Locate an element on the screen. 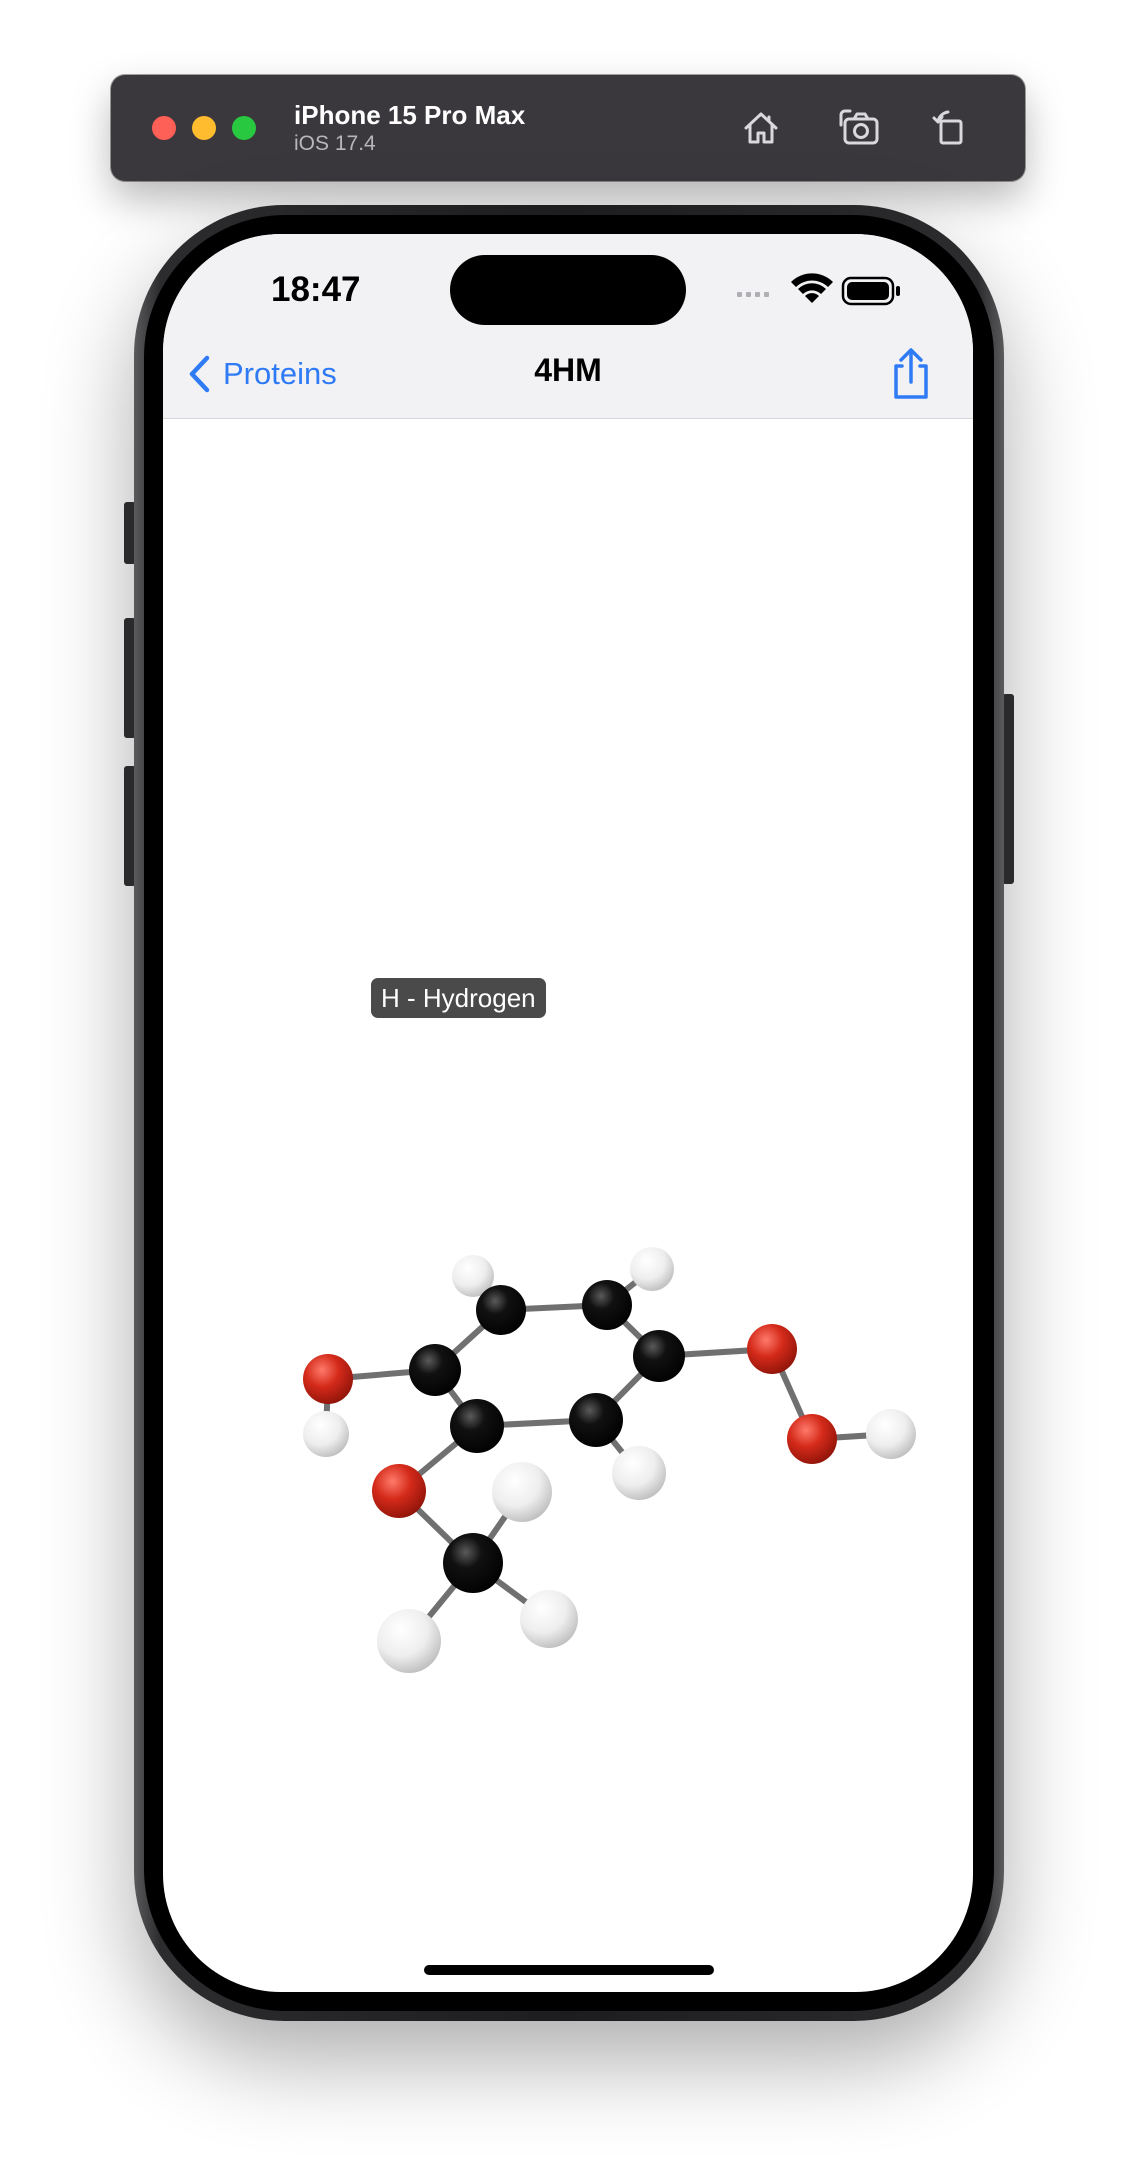  rotate-icon is located at coordinates (950, 128).